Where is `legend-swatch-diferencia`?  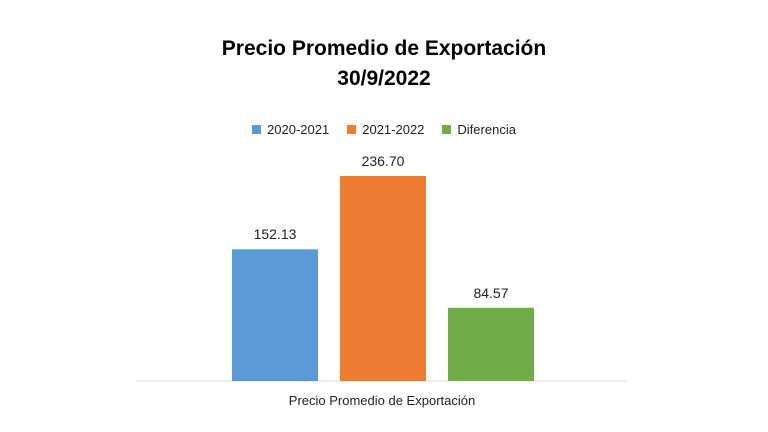 legend-swatch-diferencia is located at coordinates (447, 129).